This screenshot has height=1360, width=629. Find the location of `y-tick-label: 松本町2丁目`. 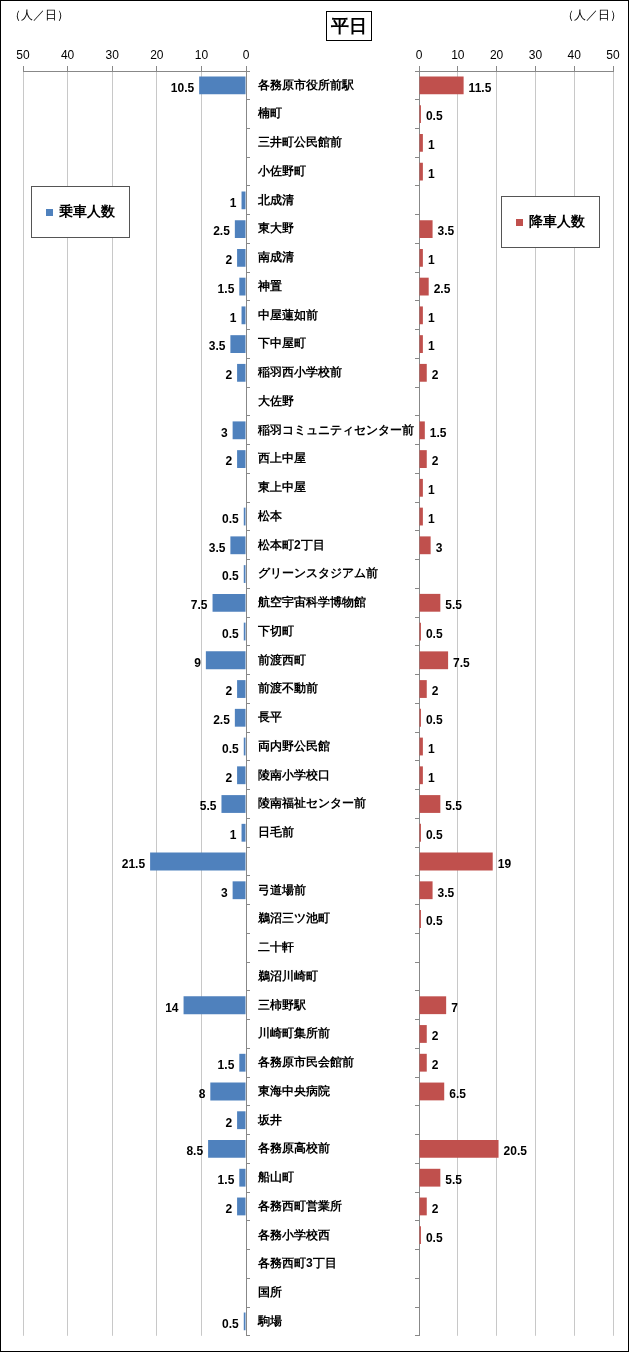

y-tick-label: 松本町2丁目 is located at coordinates (291, 544).